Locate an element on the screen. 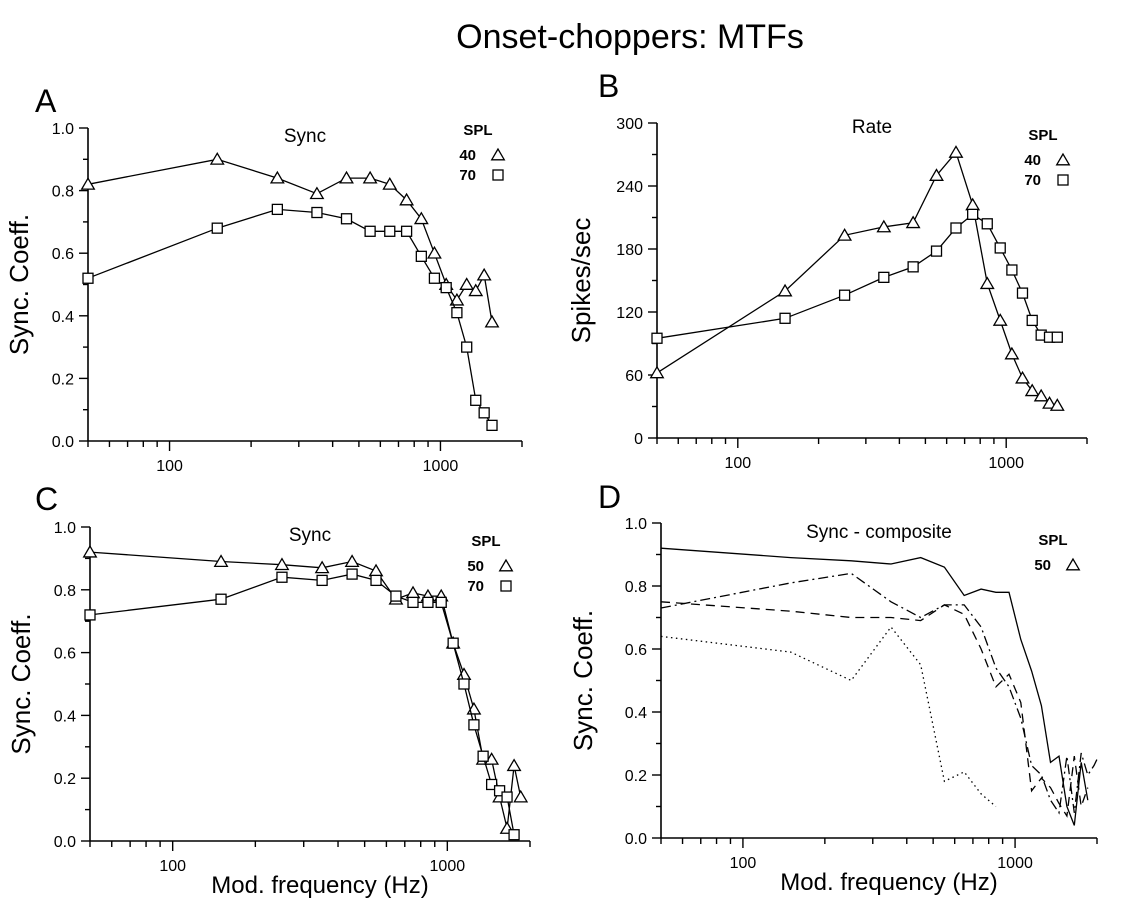 This screenshot has height=902, width=1130. y-axis-label: Spikes/sec is located at coordinates (581, 281).